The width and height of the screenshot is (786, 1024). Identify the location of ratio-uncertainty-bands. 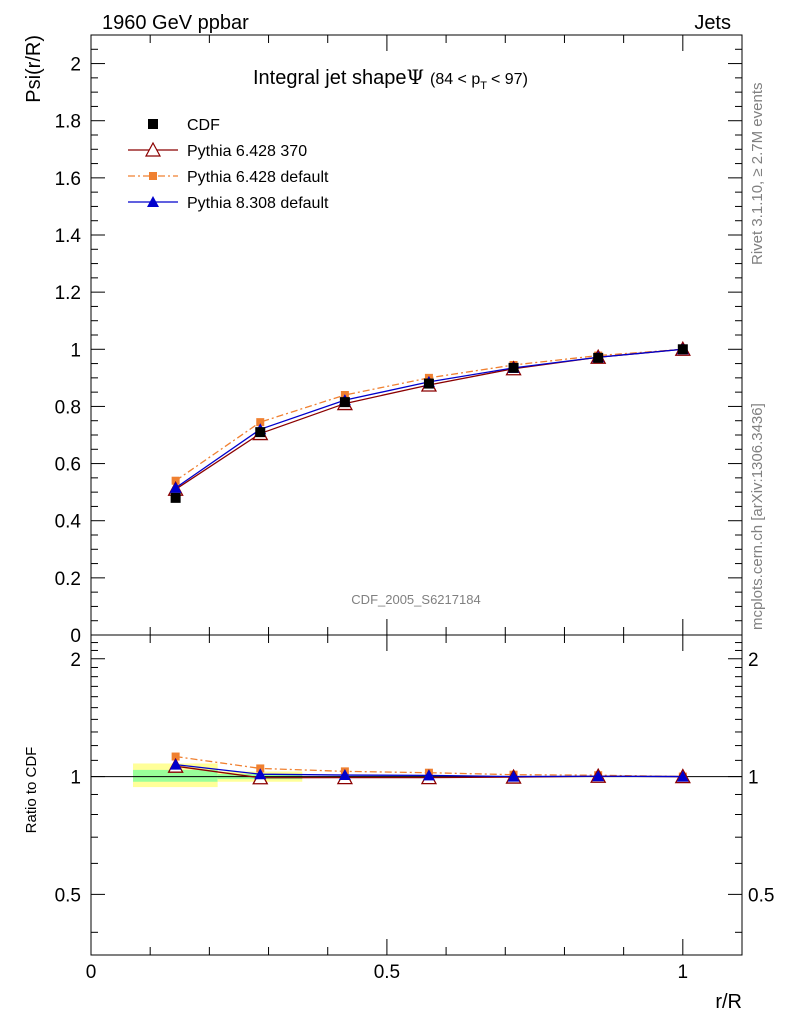
(218, 775).